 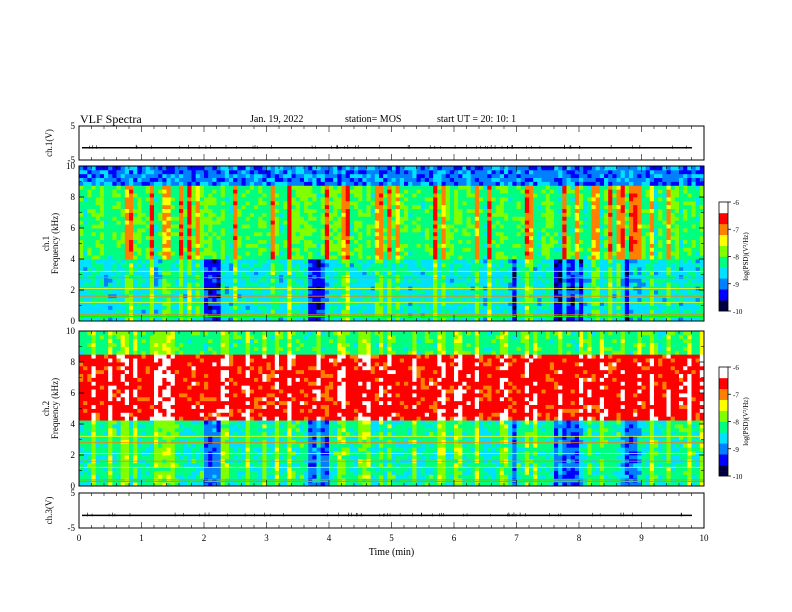 I want to click on colorbar-ch1: -6 -7 -8 -9 -10 log(PSD)(V²/Hz), so click(x=734, y=257).